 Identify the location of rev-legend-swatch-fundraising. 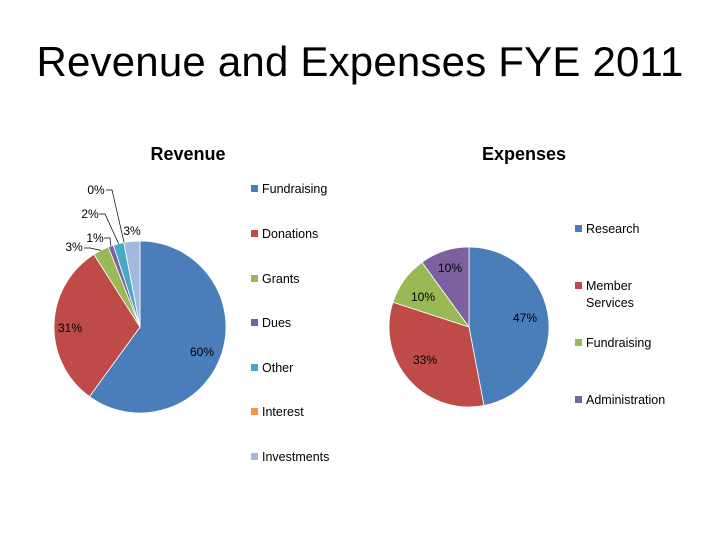
(254, 188).